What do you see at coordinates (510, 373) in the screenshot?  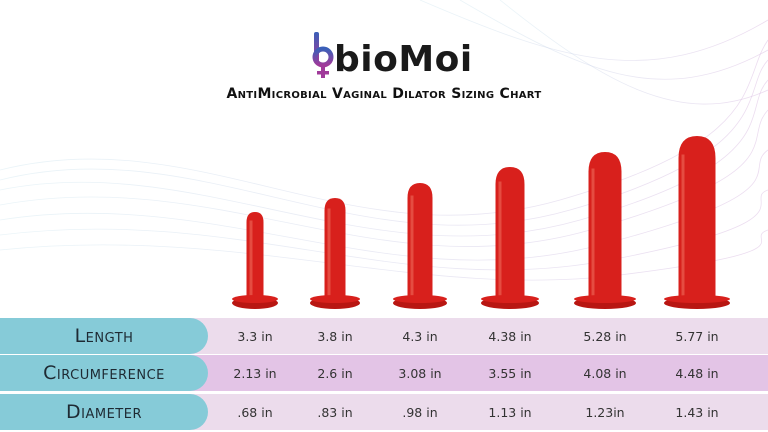 I see `table-cell: 3.55 in` at bounding box center [510, 373].